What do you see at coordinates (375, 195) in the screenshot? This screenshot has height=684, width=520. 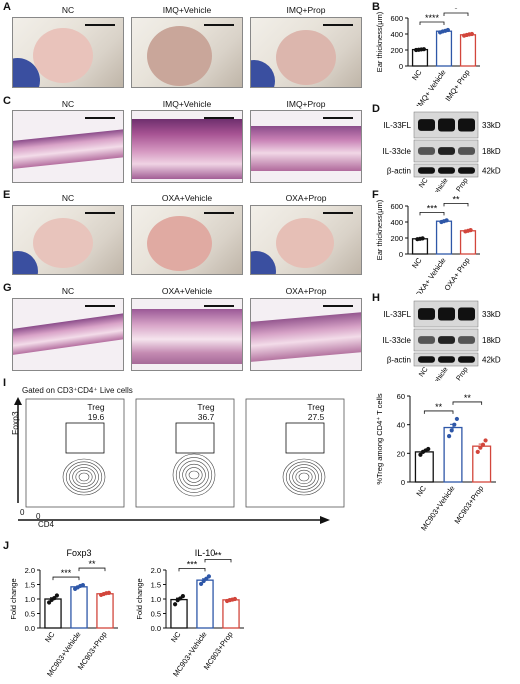 I see `panel-label-f: F` at bounding box center [375, 195].